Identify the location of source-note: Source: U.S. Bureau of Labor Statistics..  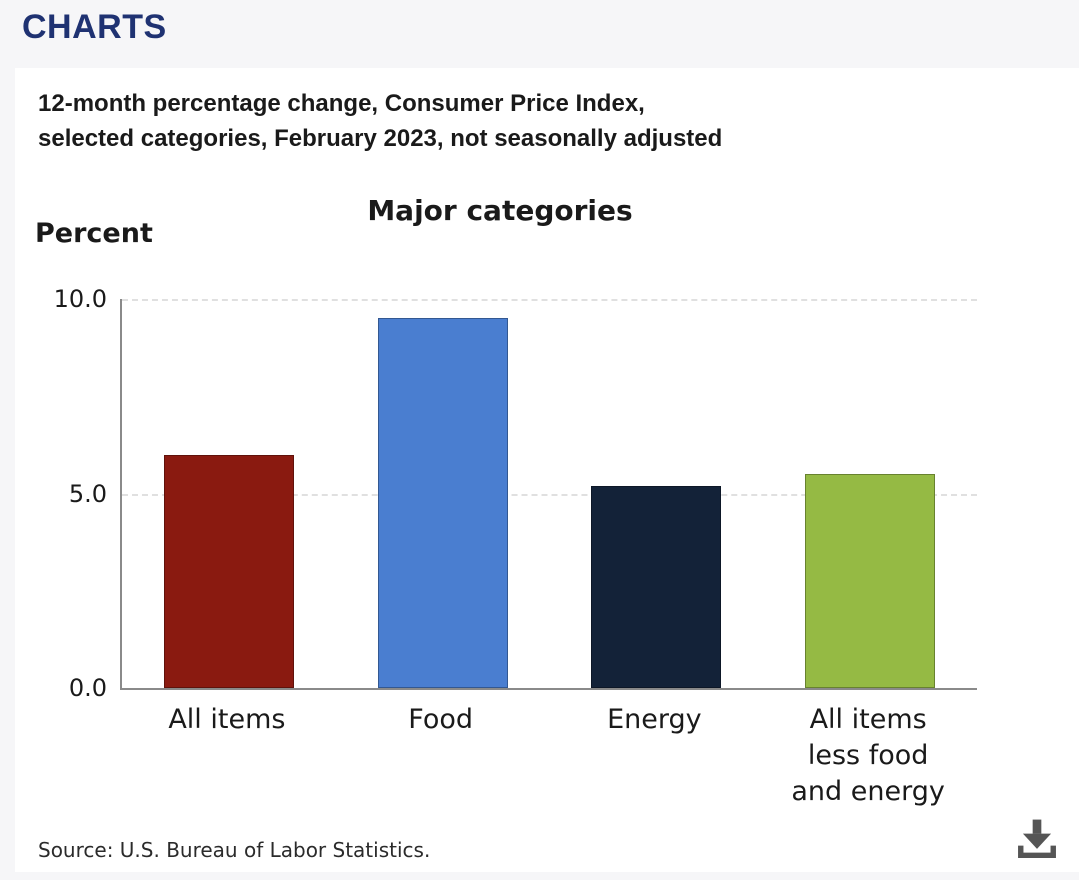
(234, 850).